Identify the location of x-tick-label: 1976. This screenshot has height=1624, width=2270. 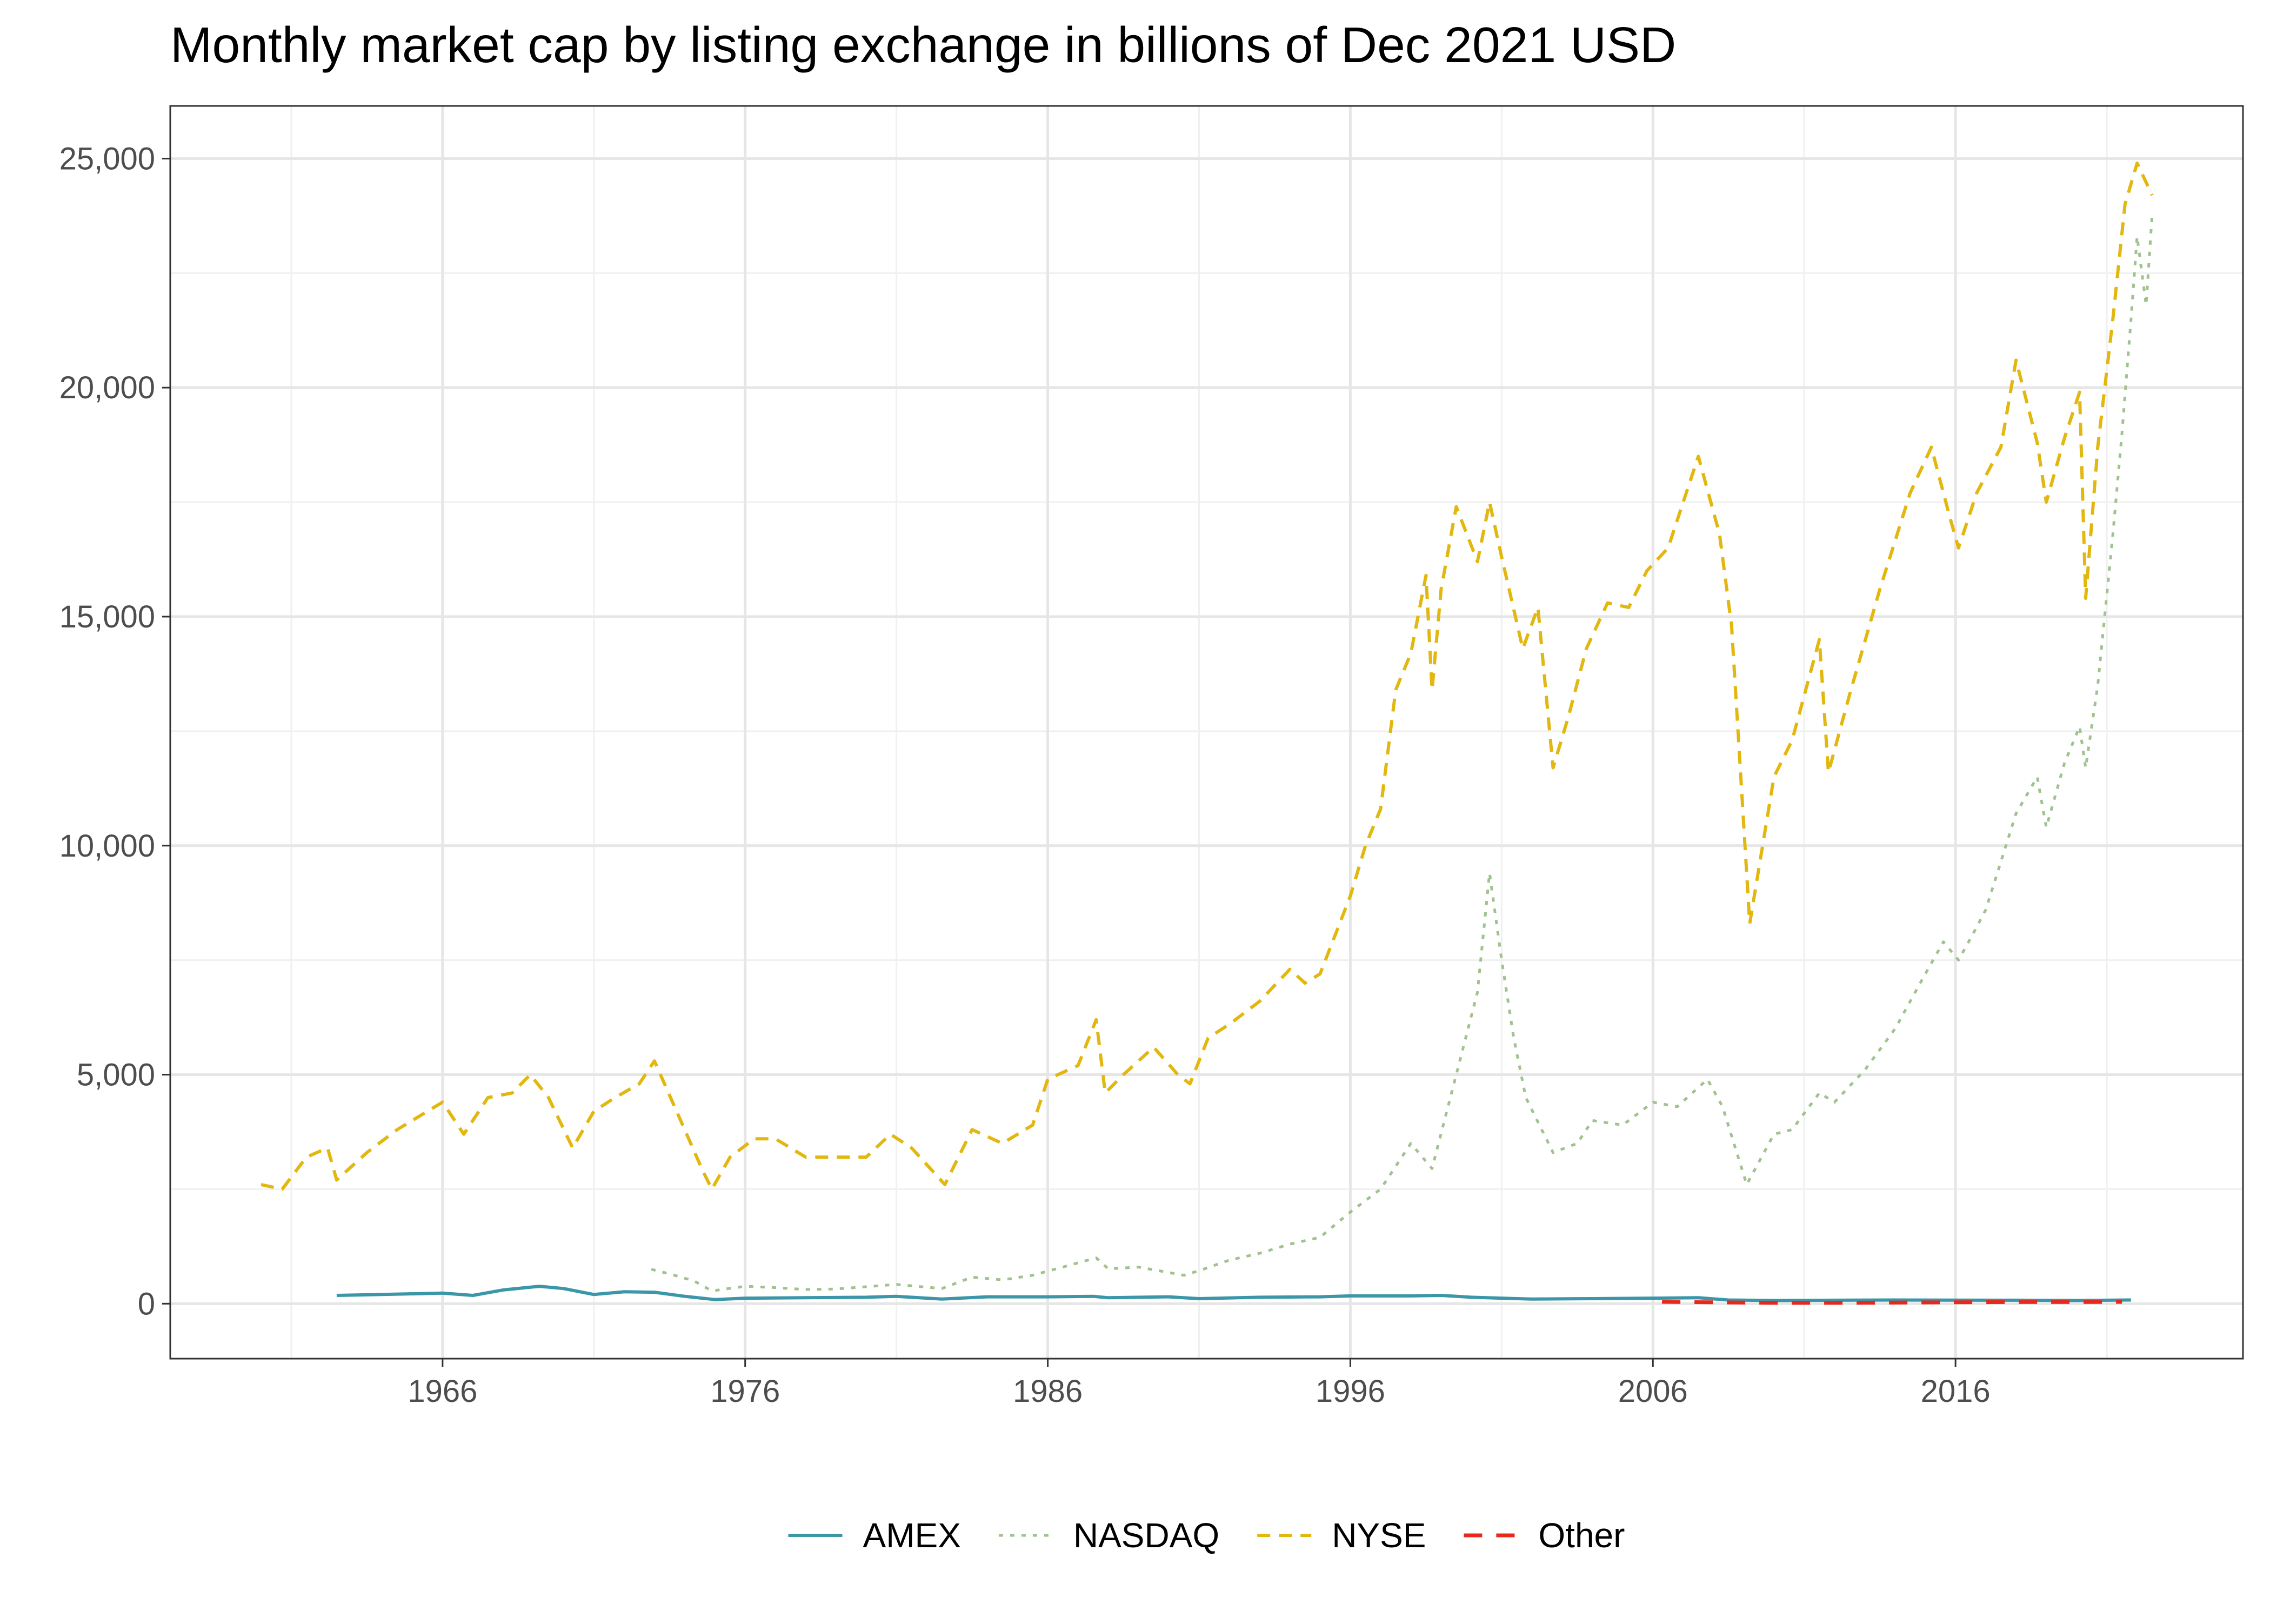
(745, 1391).